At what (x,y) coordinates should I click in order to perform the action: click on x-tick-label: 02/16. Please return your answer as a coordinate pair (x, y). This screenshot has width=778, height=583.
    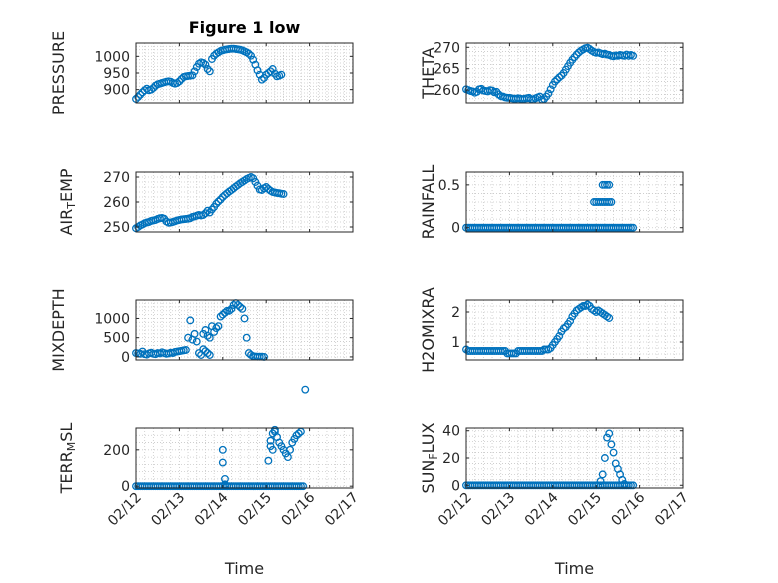
    Looking at the image, I should click on (299, 509).